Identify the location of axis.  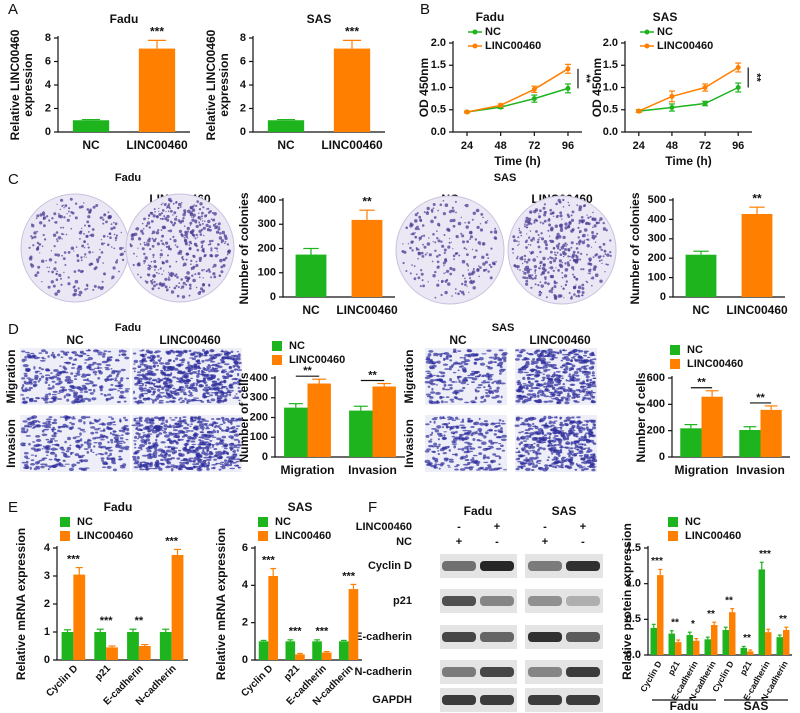
(517, 86).